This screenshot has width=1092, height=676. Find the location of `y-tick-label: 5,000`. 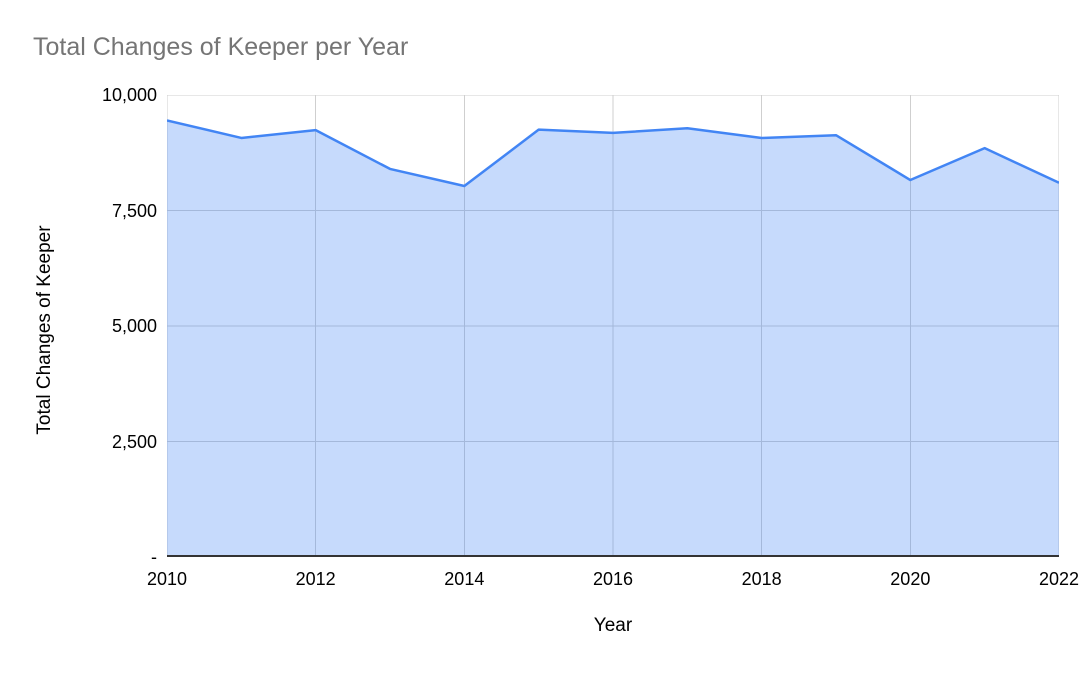

y-tick-label: 5,000 is located at coordinates (134, 326).